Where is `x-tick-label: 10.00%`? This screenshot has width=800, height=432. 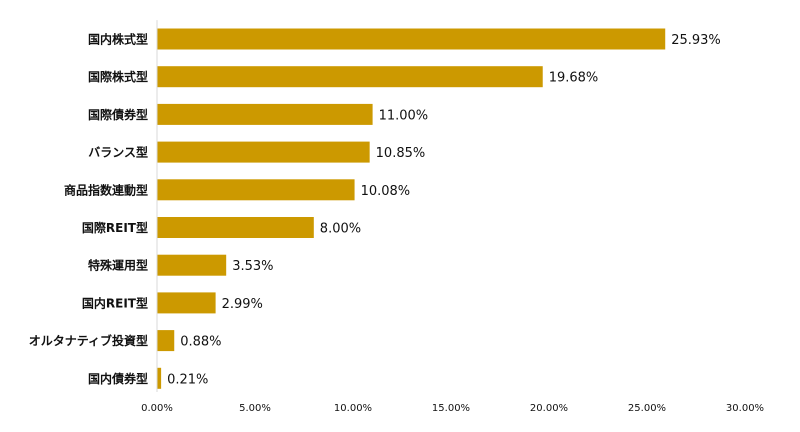
x-tick-label: 10.00% is located at coordinates (353, 408).